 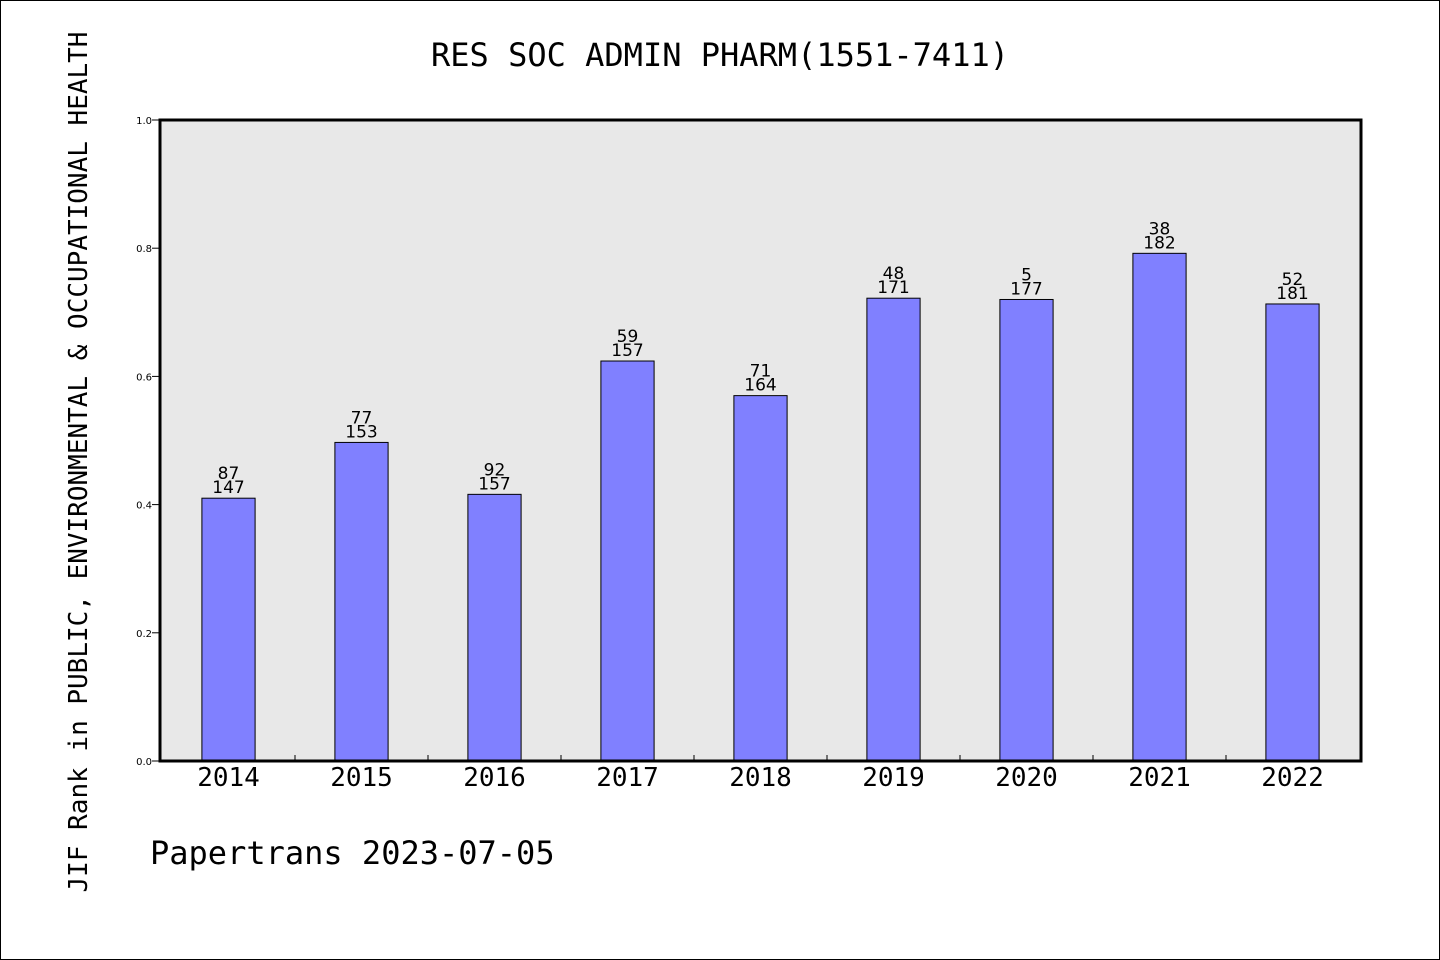 What do you see at coordinates (144, 121) in the screenshot?
I see `y-tick-label: 1.0` at bounding box center [144, 121].